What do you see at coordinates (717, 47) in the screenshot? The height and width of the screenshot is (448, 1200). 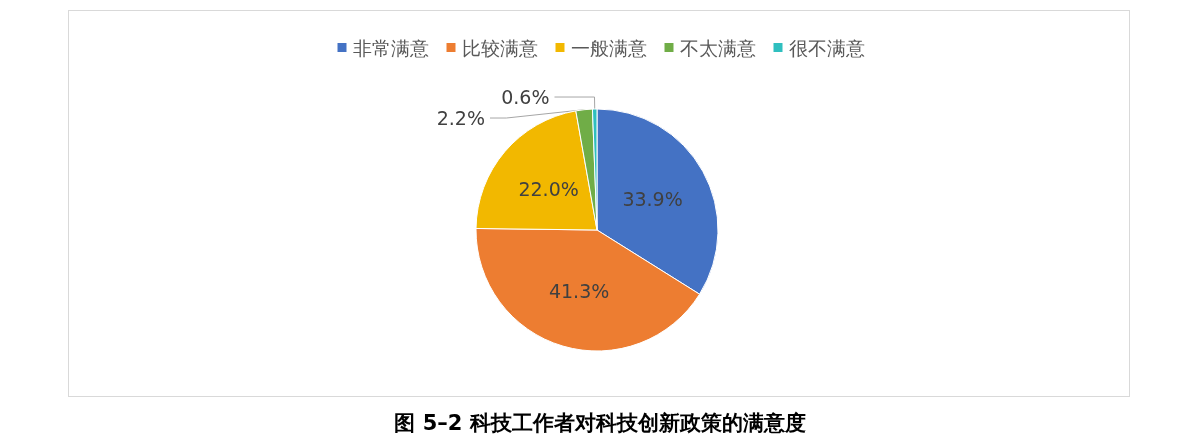 I see `legend-label: 不太满意` at bounding box center [717, 47].